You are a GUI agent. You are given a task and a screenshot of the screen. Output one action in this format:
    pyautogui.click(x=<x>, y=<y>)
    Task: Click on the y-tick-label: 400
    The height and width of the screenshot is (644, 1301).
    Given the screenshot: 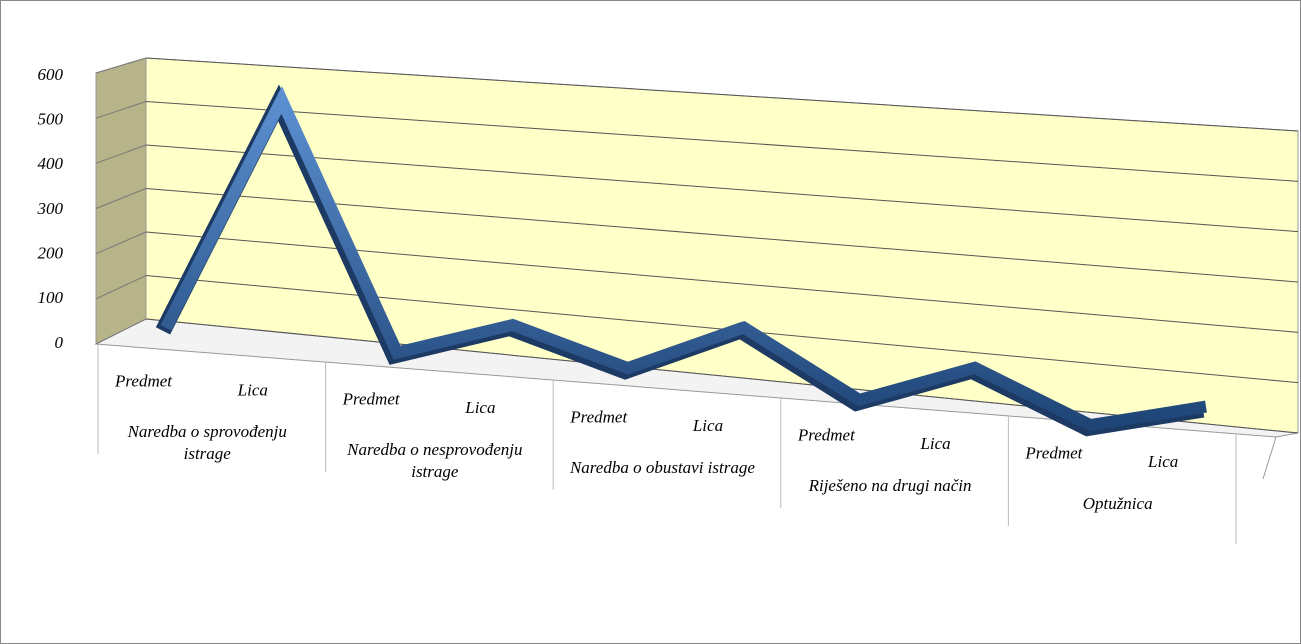 What is the action you would take?
    pyautogui.click(x=51, y=163)
    